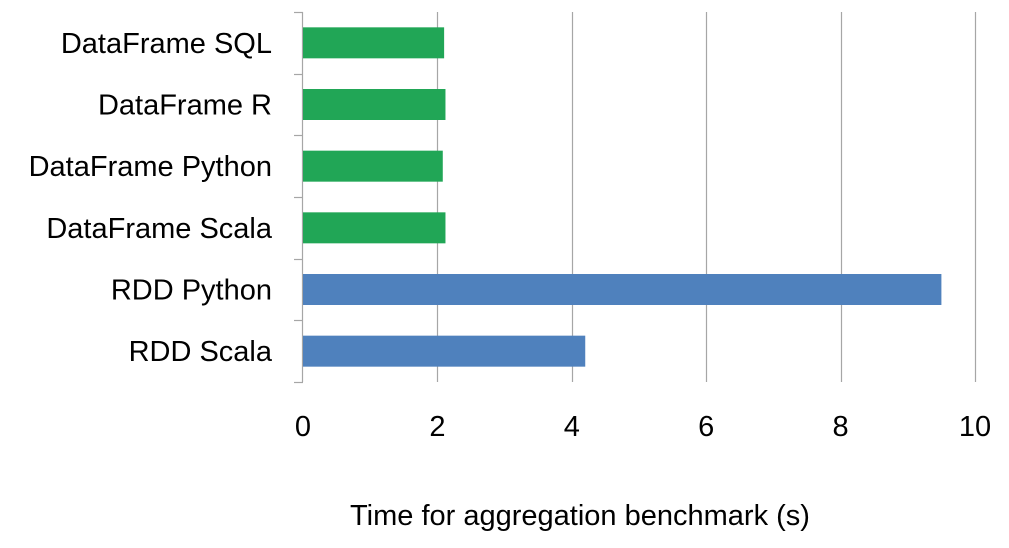 The image size is (1009, 548). Describe the element at coordinates (303, 427) in the screenshot. I see `x-tick-label: 0` at that location.